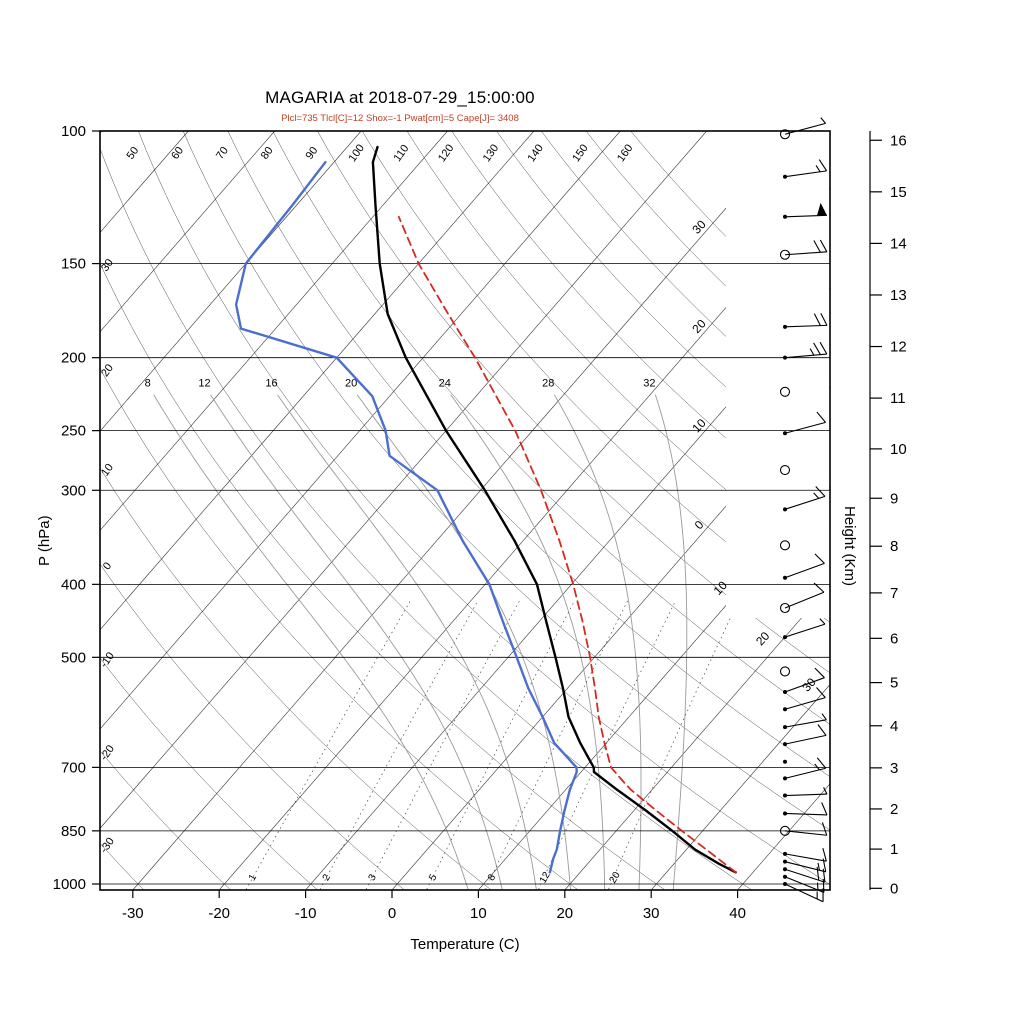 This screenshot has width=1024, height=1024. I want to click on temperature-axis-label: Temperature (C), so click(465, 944).